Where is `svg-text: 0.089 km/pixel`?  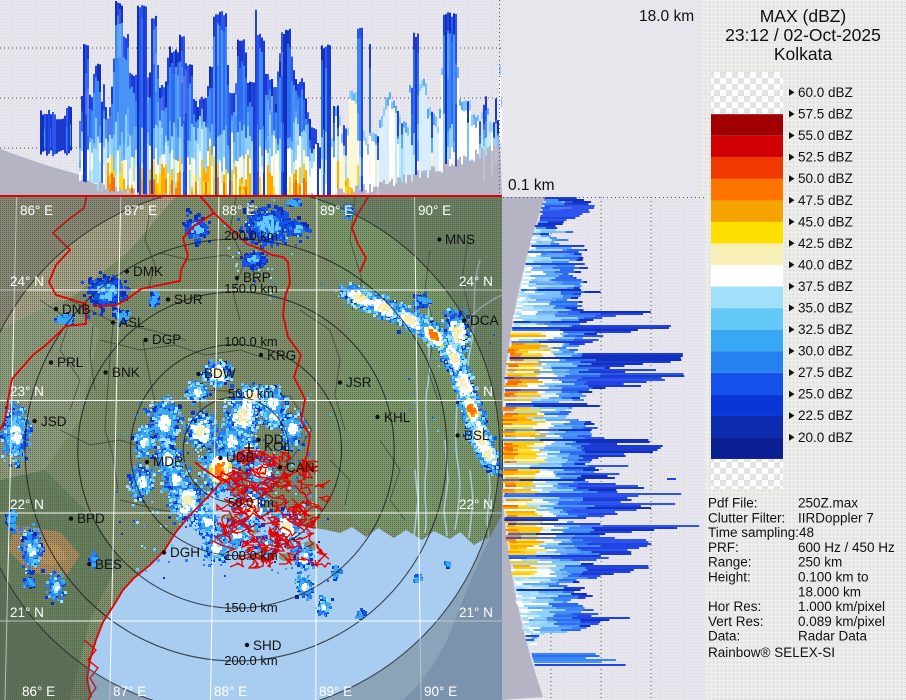 svg-text: 0.089 km/pixel is located at coordinates (841, 621).